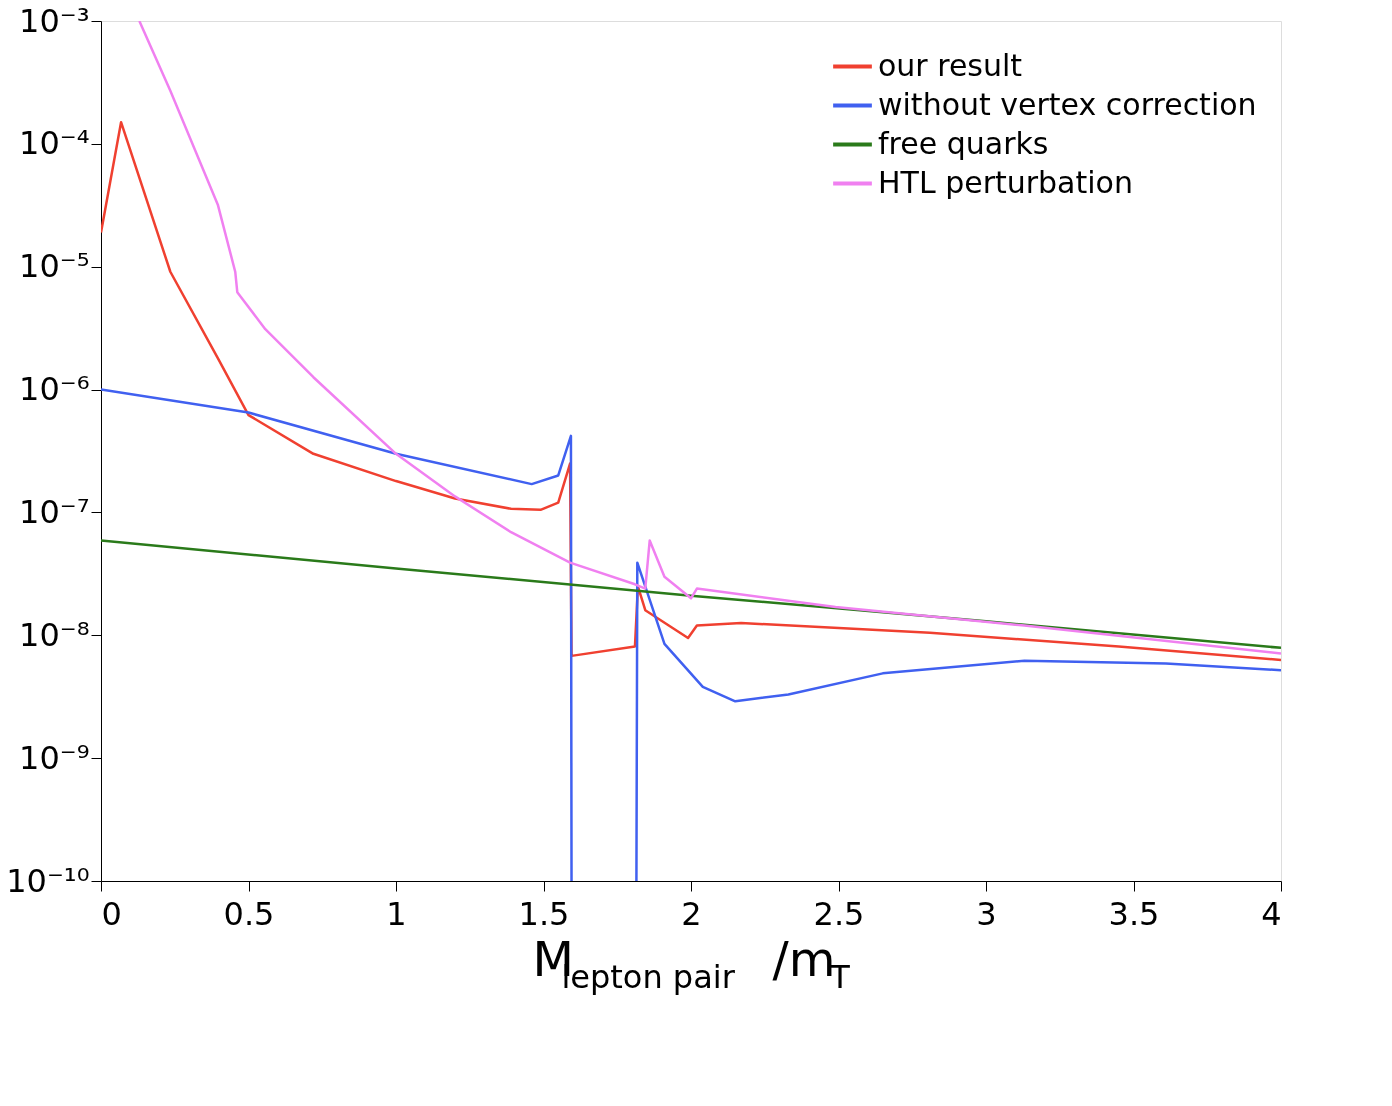 This screenshot has width=1392, height=1106. I want to click on x-tick-label: 0.5, so click(249, 913).